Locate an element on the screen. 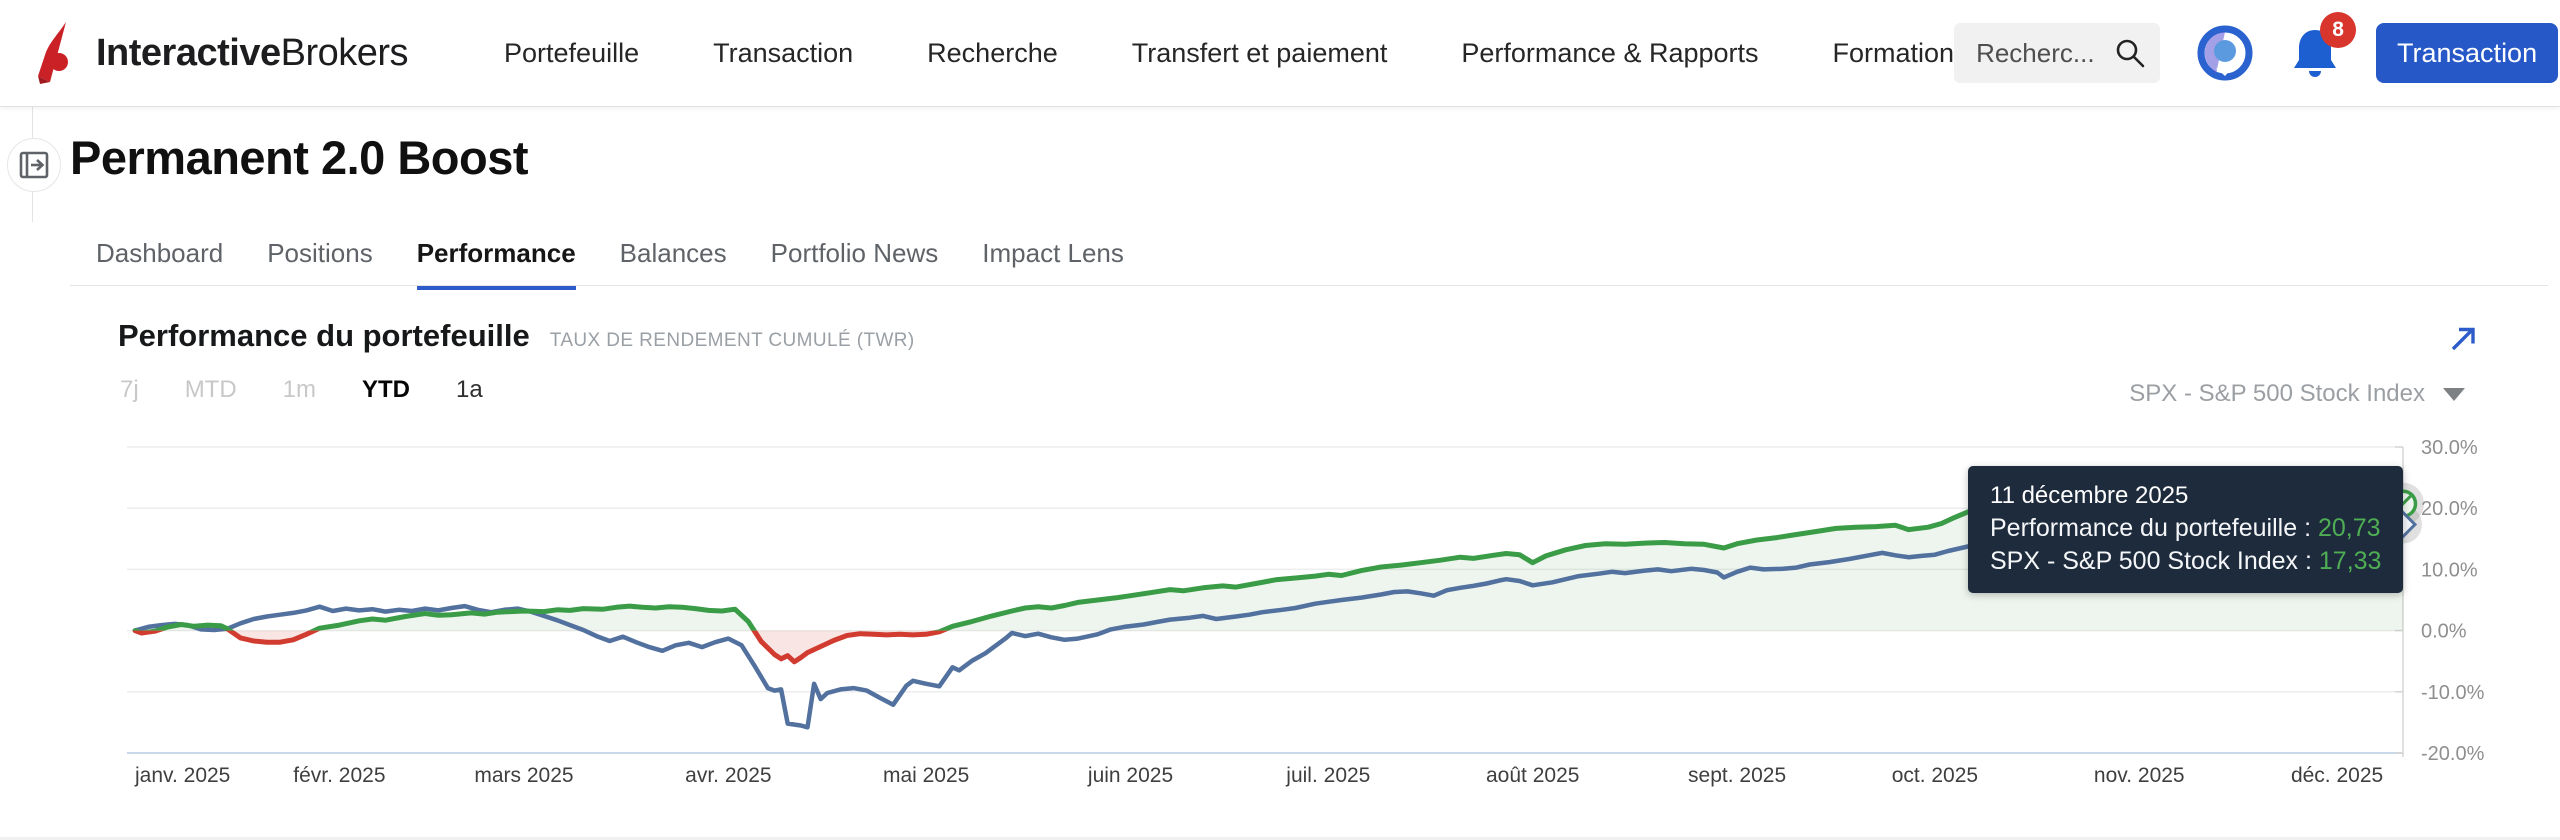 The image size is (2560, 840). tab-balances: Balances is located at coordinates (673, 253).